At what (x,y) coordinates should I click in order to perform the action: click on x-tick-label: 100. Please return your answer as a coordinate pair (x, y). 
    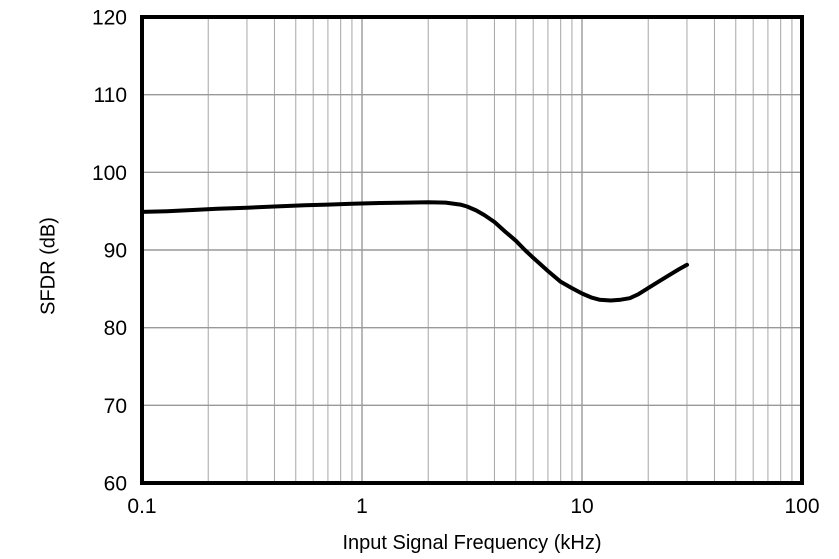
    Looking at the image, I should click on (801, 506).